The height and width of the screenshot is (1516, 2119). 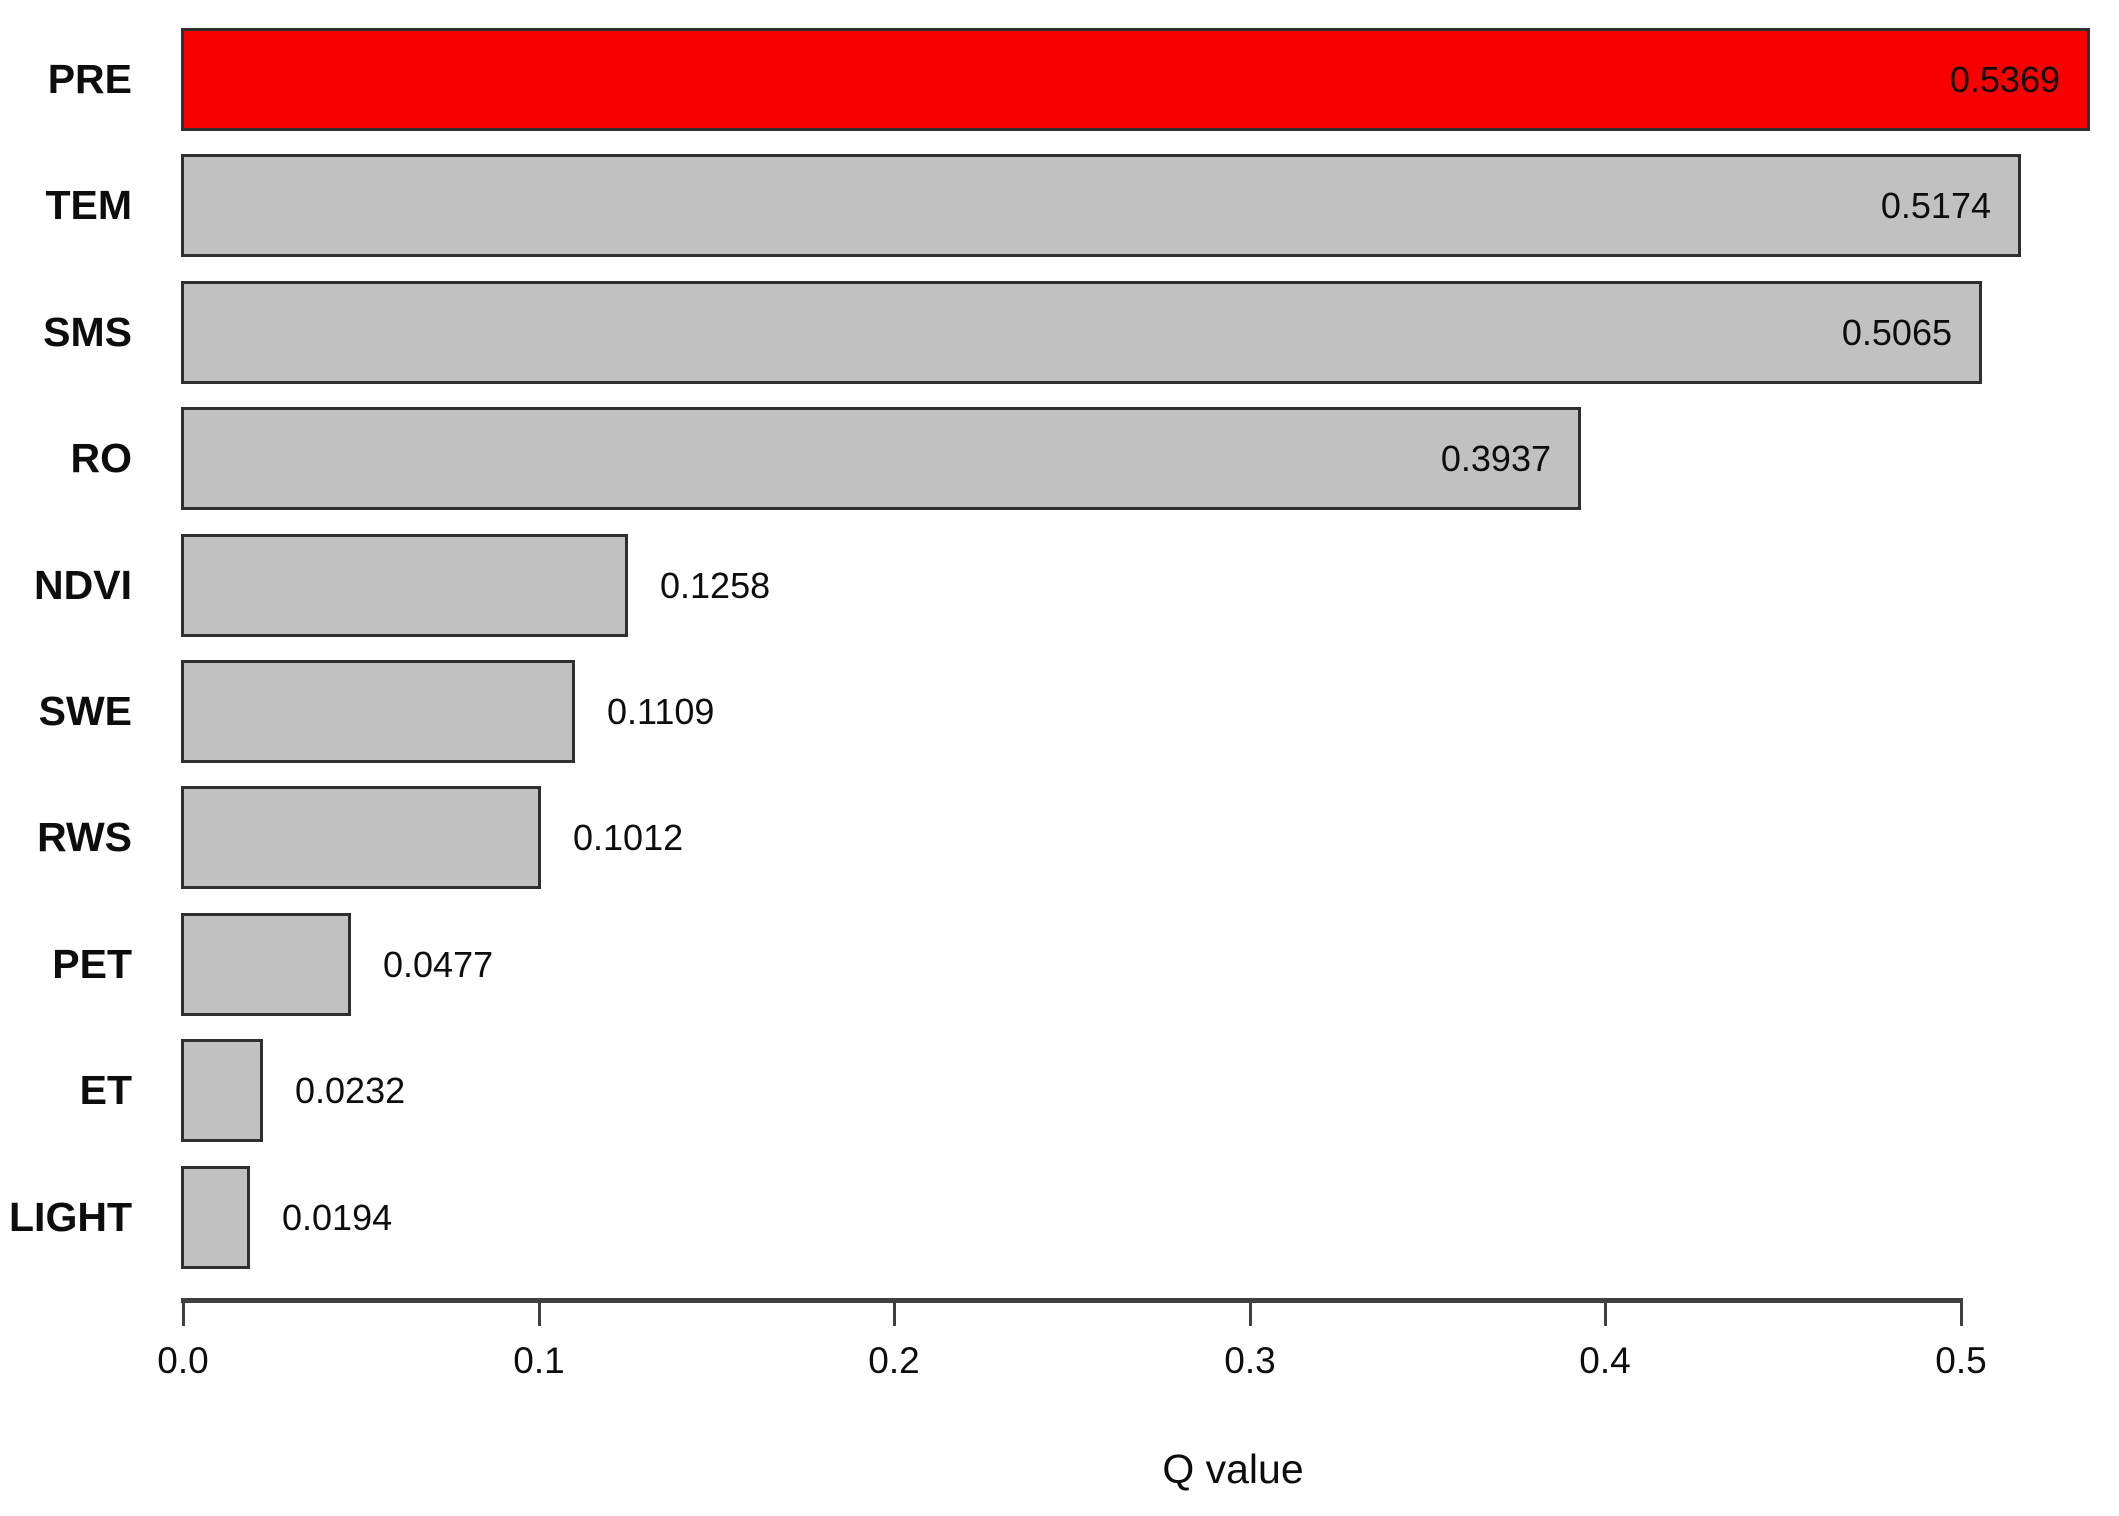 I want to click on bar-tem, so click(x=1101, y=205).